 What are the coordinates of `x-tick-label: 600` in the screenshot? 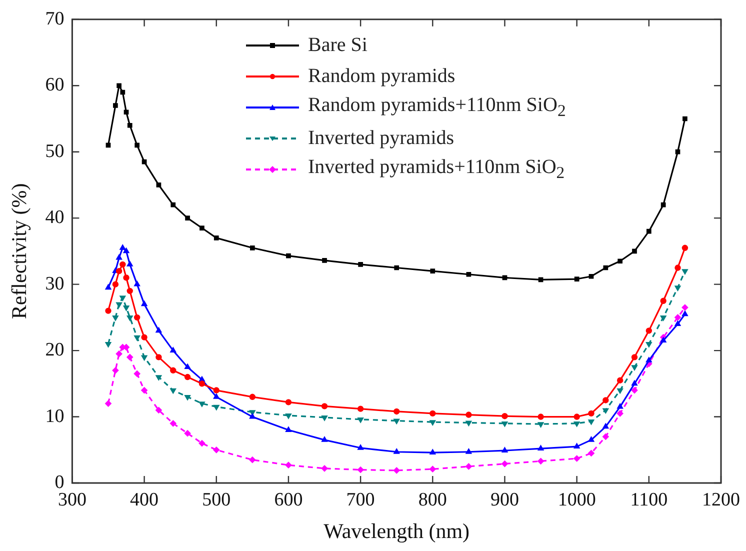 It's located at (288, 499).